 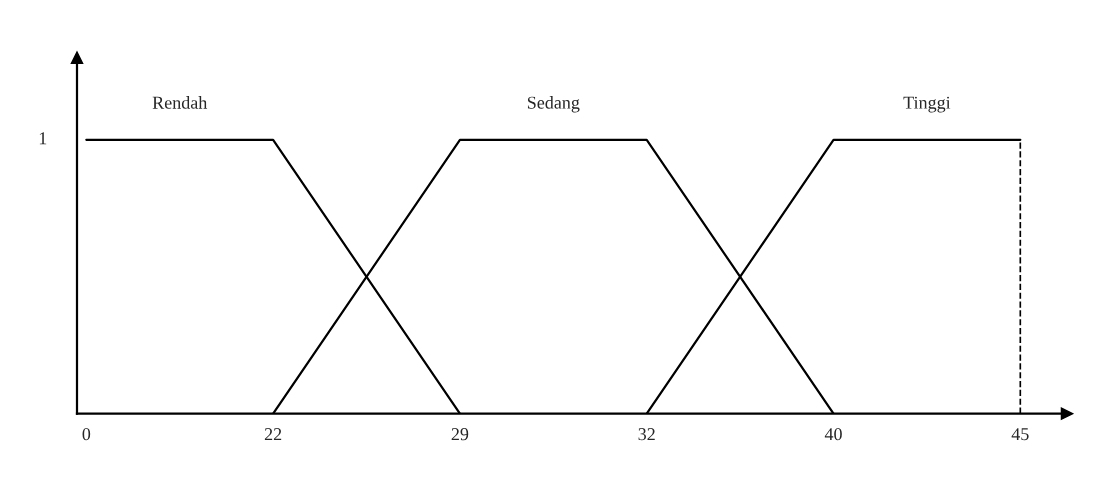 What do you see at coordinates (273, 434) in the screenshot?
I see `x-tick-label: 22` at bounding box center [273, 434].